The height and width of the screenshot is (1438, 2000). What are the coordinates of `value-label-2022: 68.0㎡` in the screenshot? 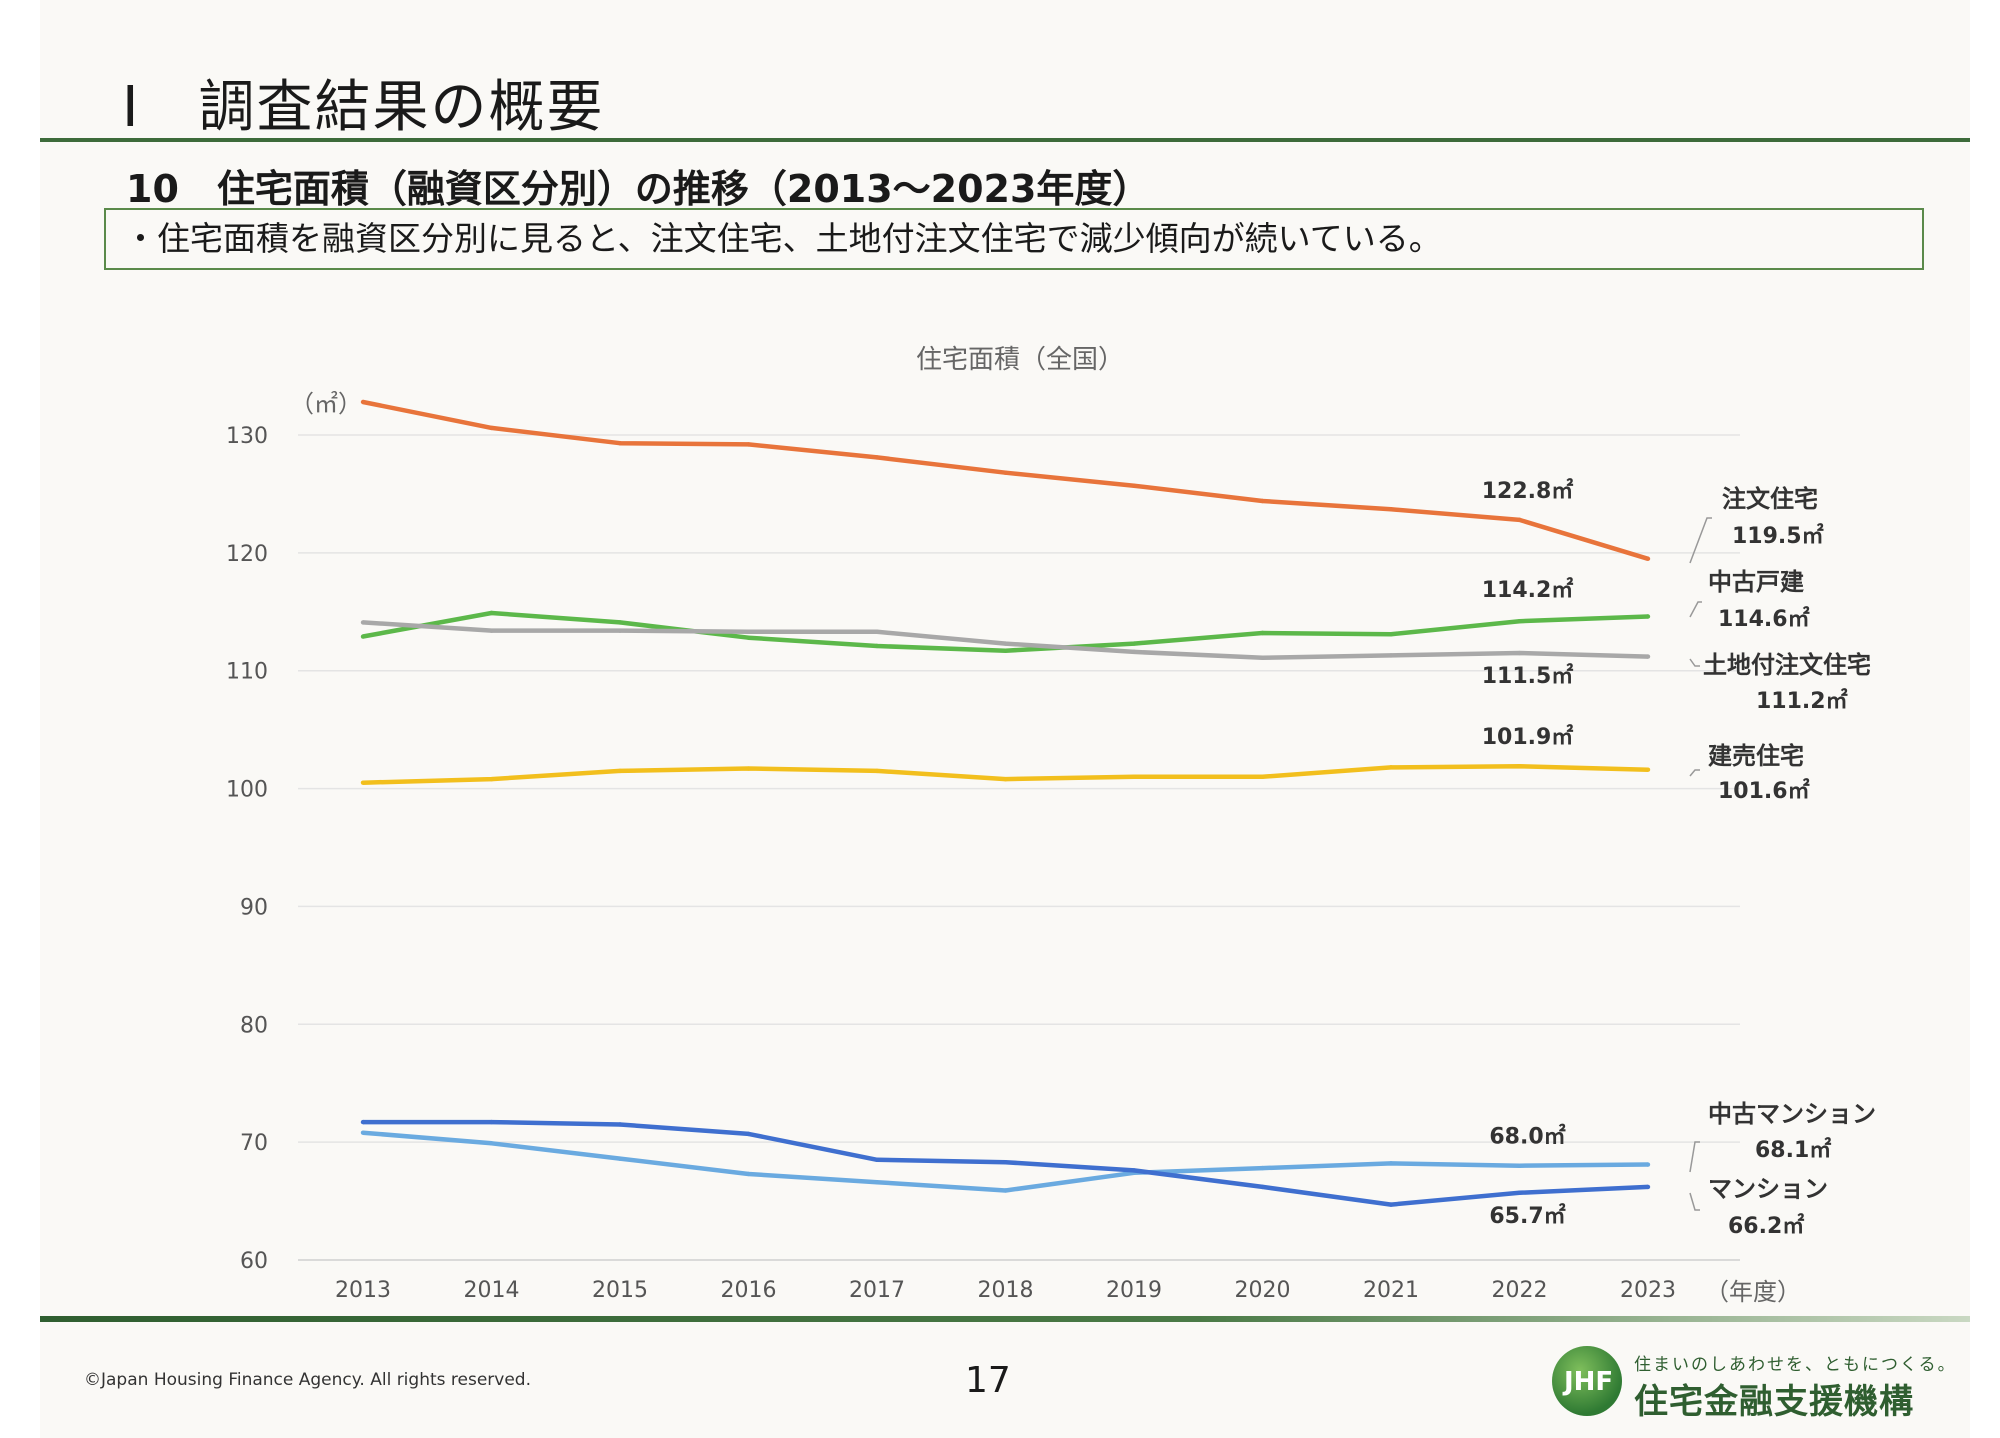 It's located at (1527, 1137).